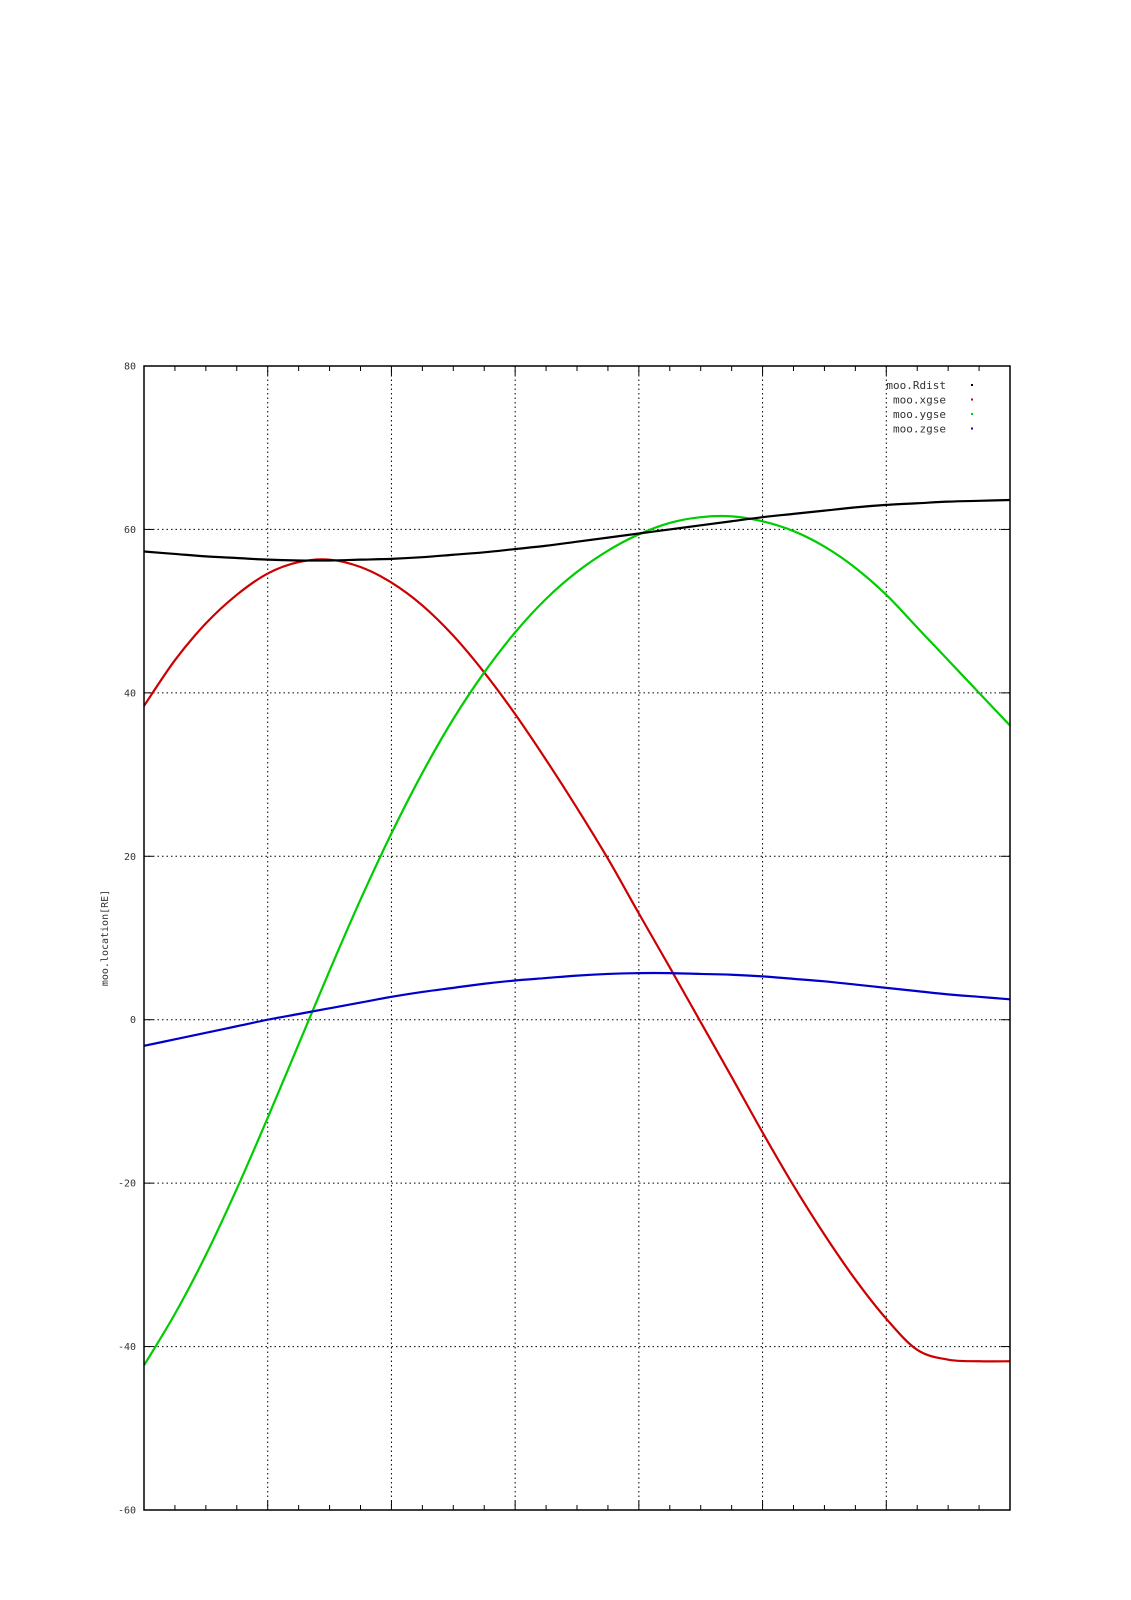 This screenshot has height=1600, width=1131. I want to click on series-line-moo-rdist, so click(577, 530).